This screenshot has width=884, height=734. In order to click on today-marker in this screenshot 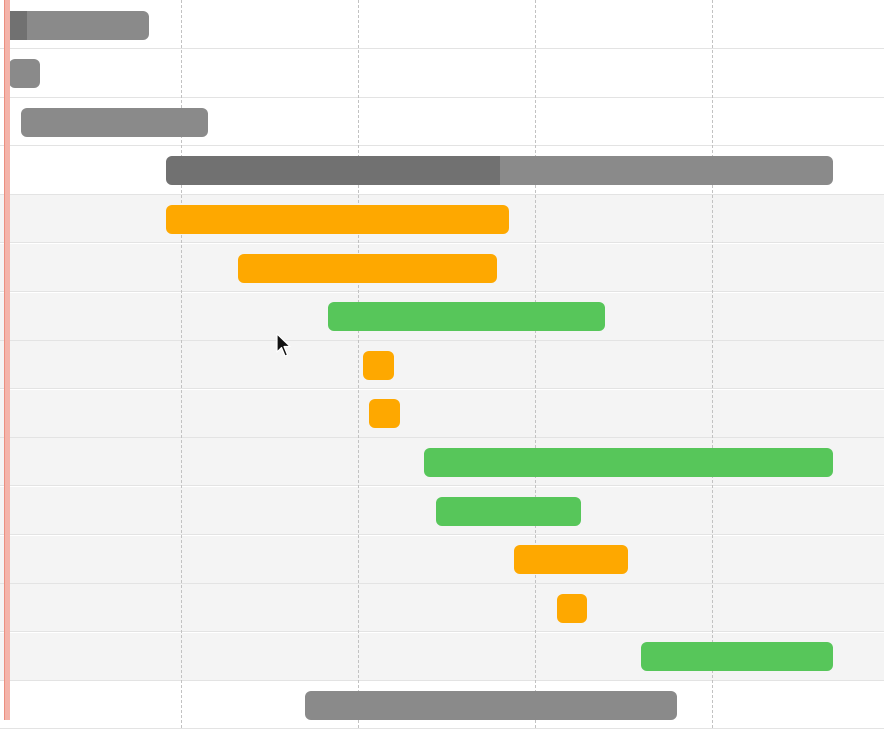, I will do `click(7, 360)`.